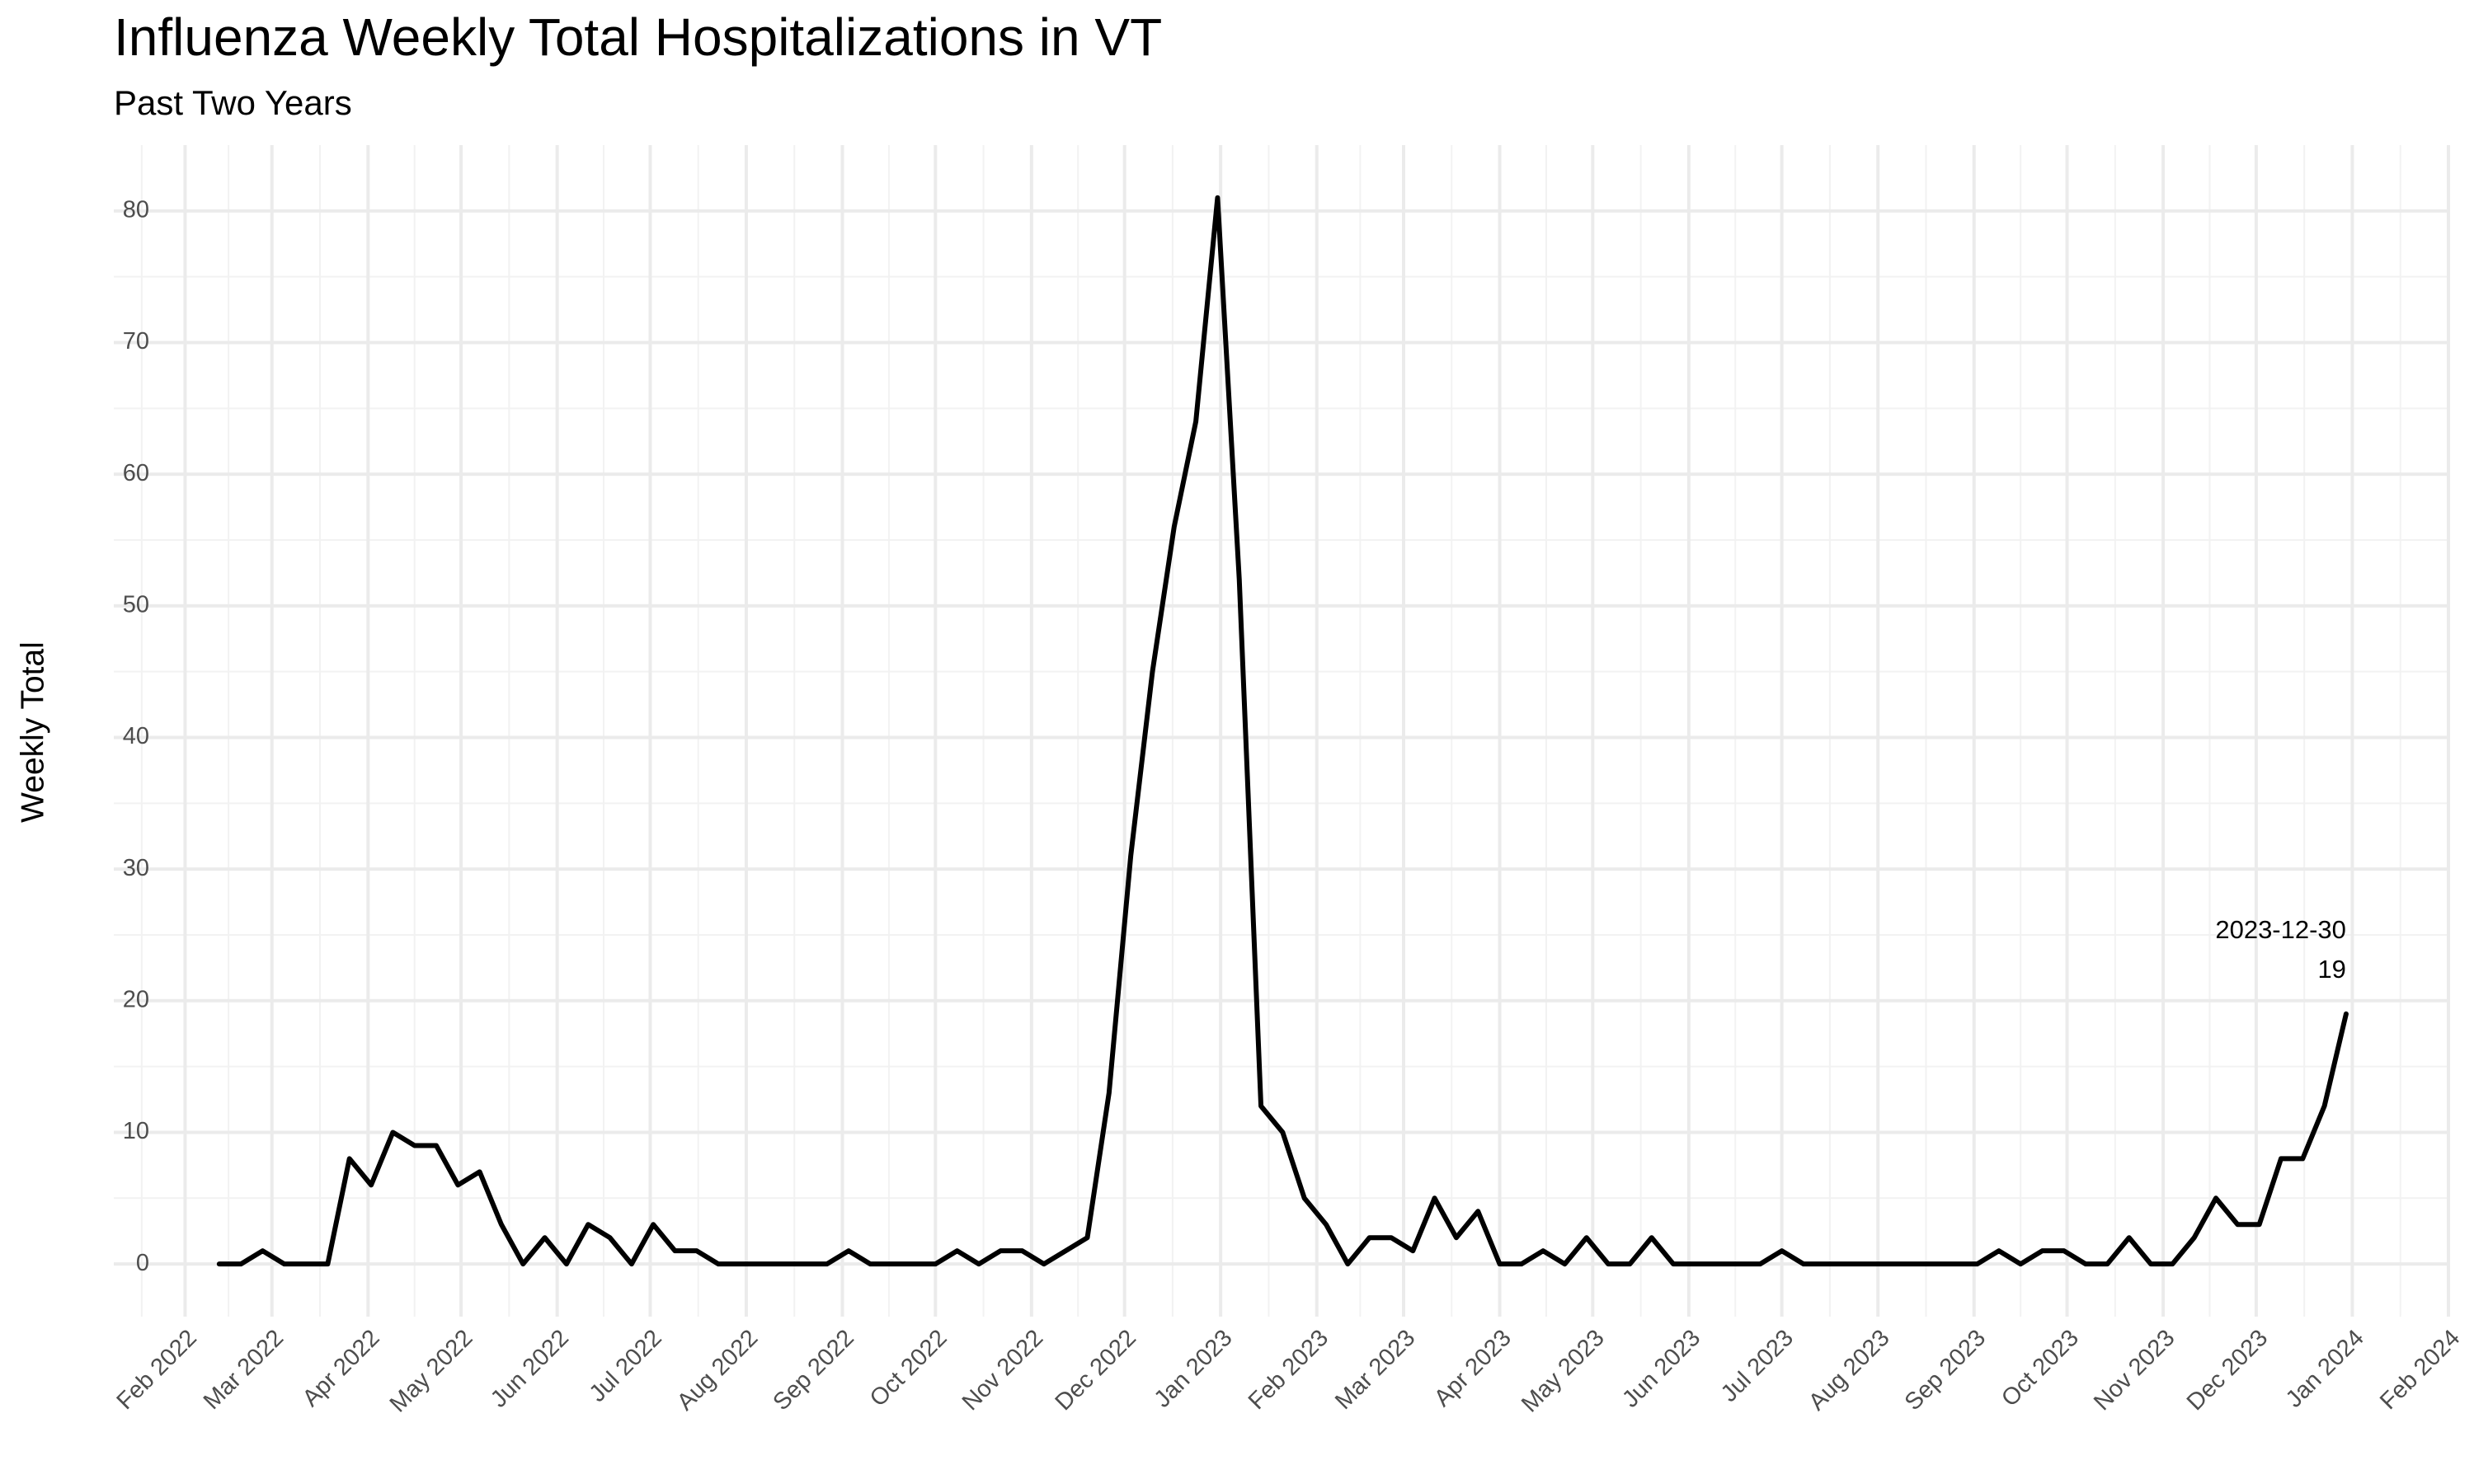 The height and width of the screenshot is (1484, 2474). Describe the element at coordinates (136, 868) in the screenshot. I see `y-tick-label: 30` at that location.